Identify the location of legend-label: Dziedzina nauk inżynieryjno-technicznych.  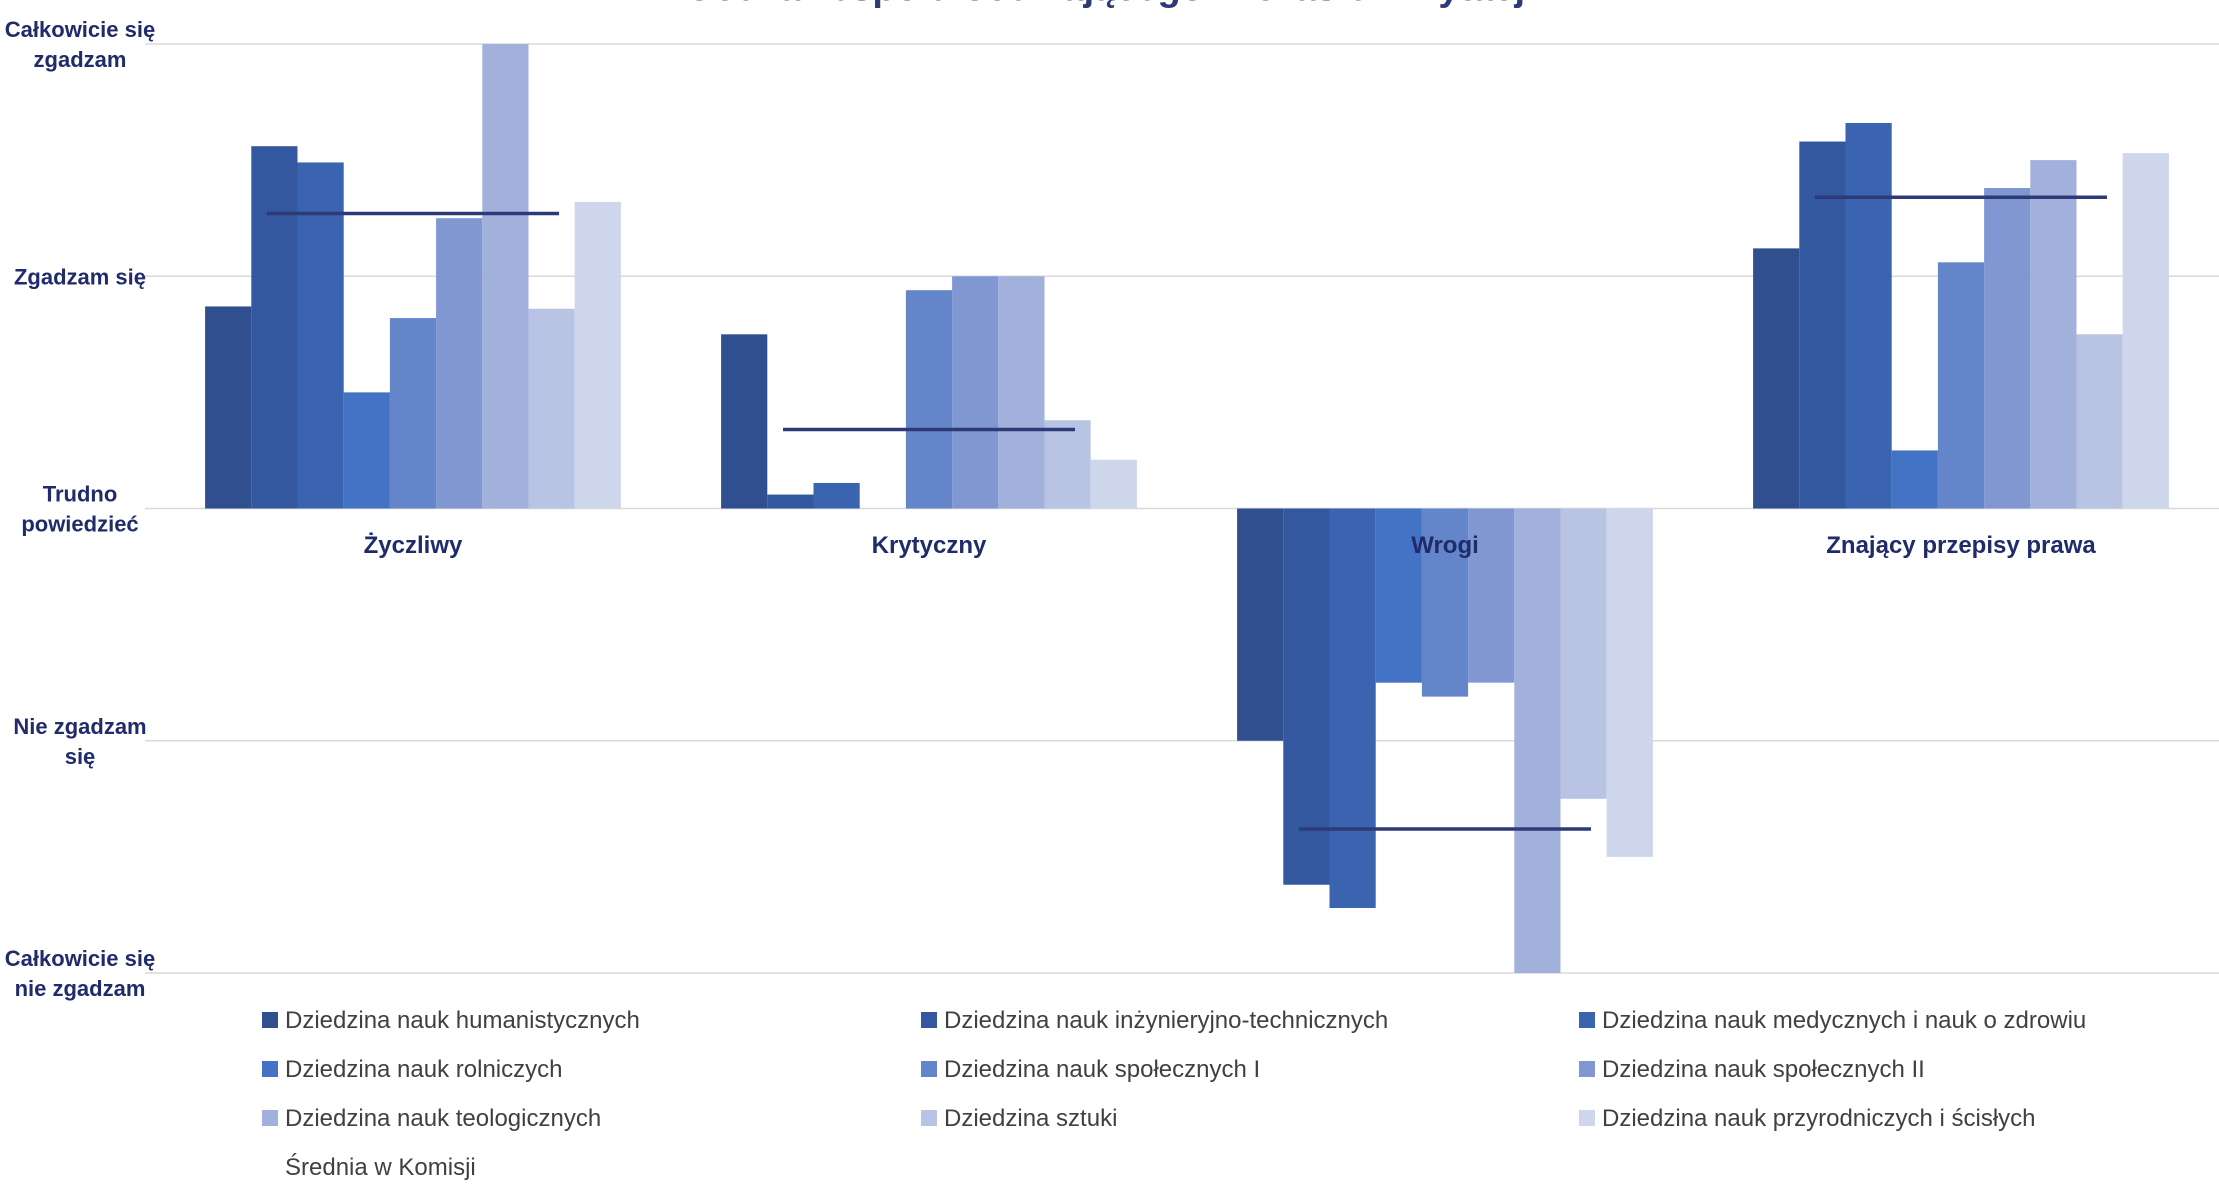
(1166, 1020).